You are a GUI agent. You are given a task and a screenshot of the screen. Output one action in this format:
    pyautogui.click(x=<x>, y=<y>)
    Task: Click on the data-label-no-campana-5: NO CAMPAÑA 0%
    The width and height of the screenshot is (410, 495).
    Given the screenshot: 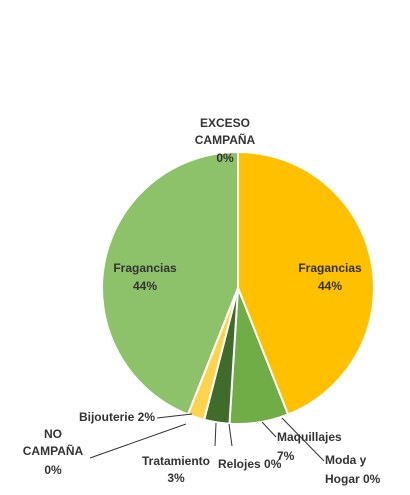 What is the action you would take?
    pyautogui.click(x=53, y=452)
    